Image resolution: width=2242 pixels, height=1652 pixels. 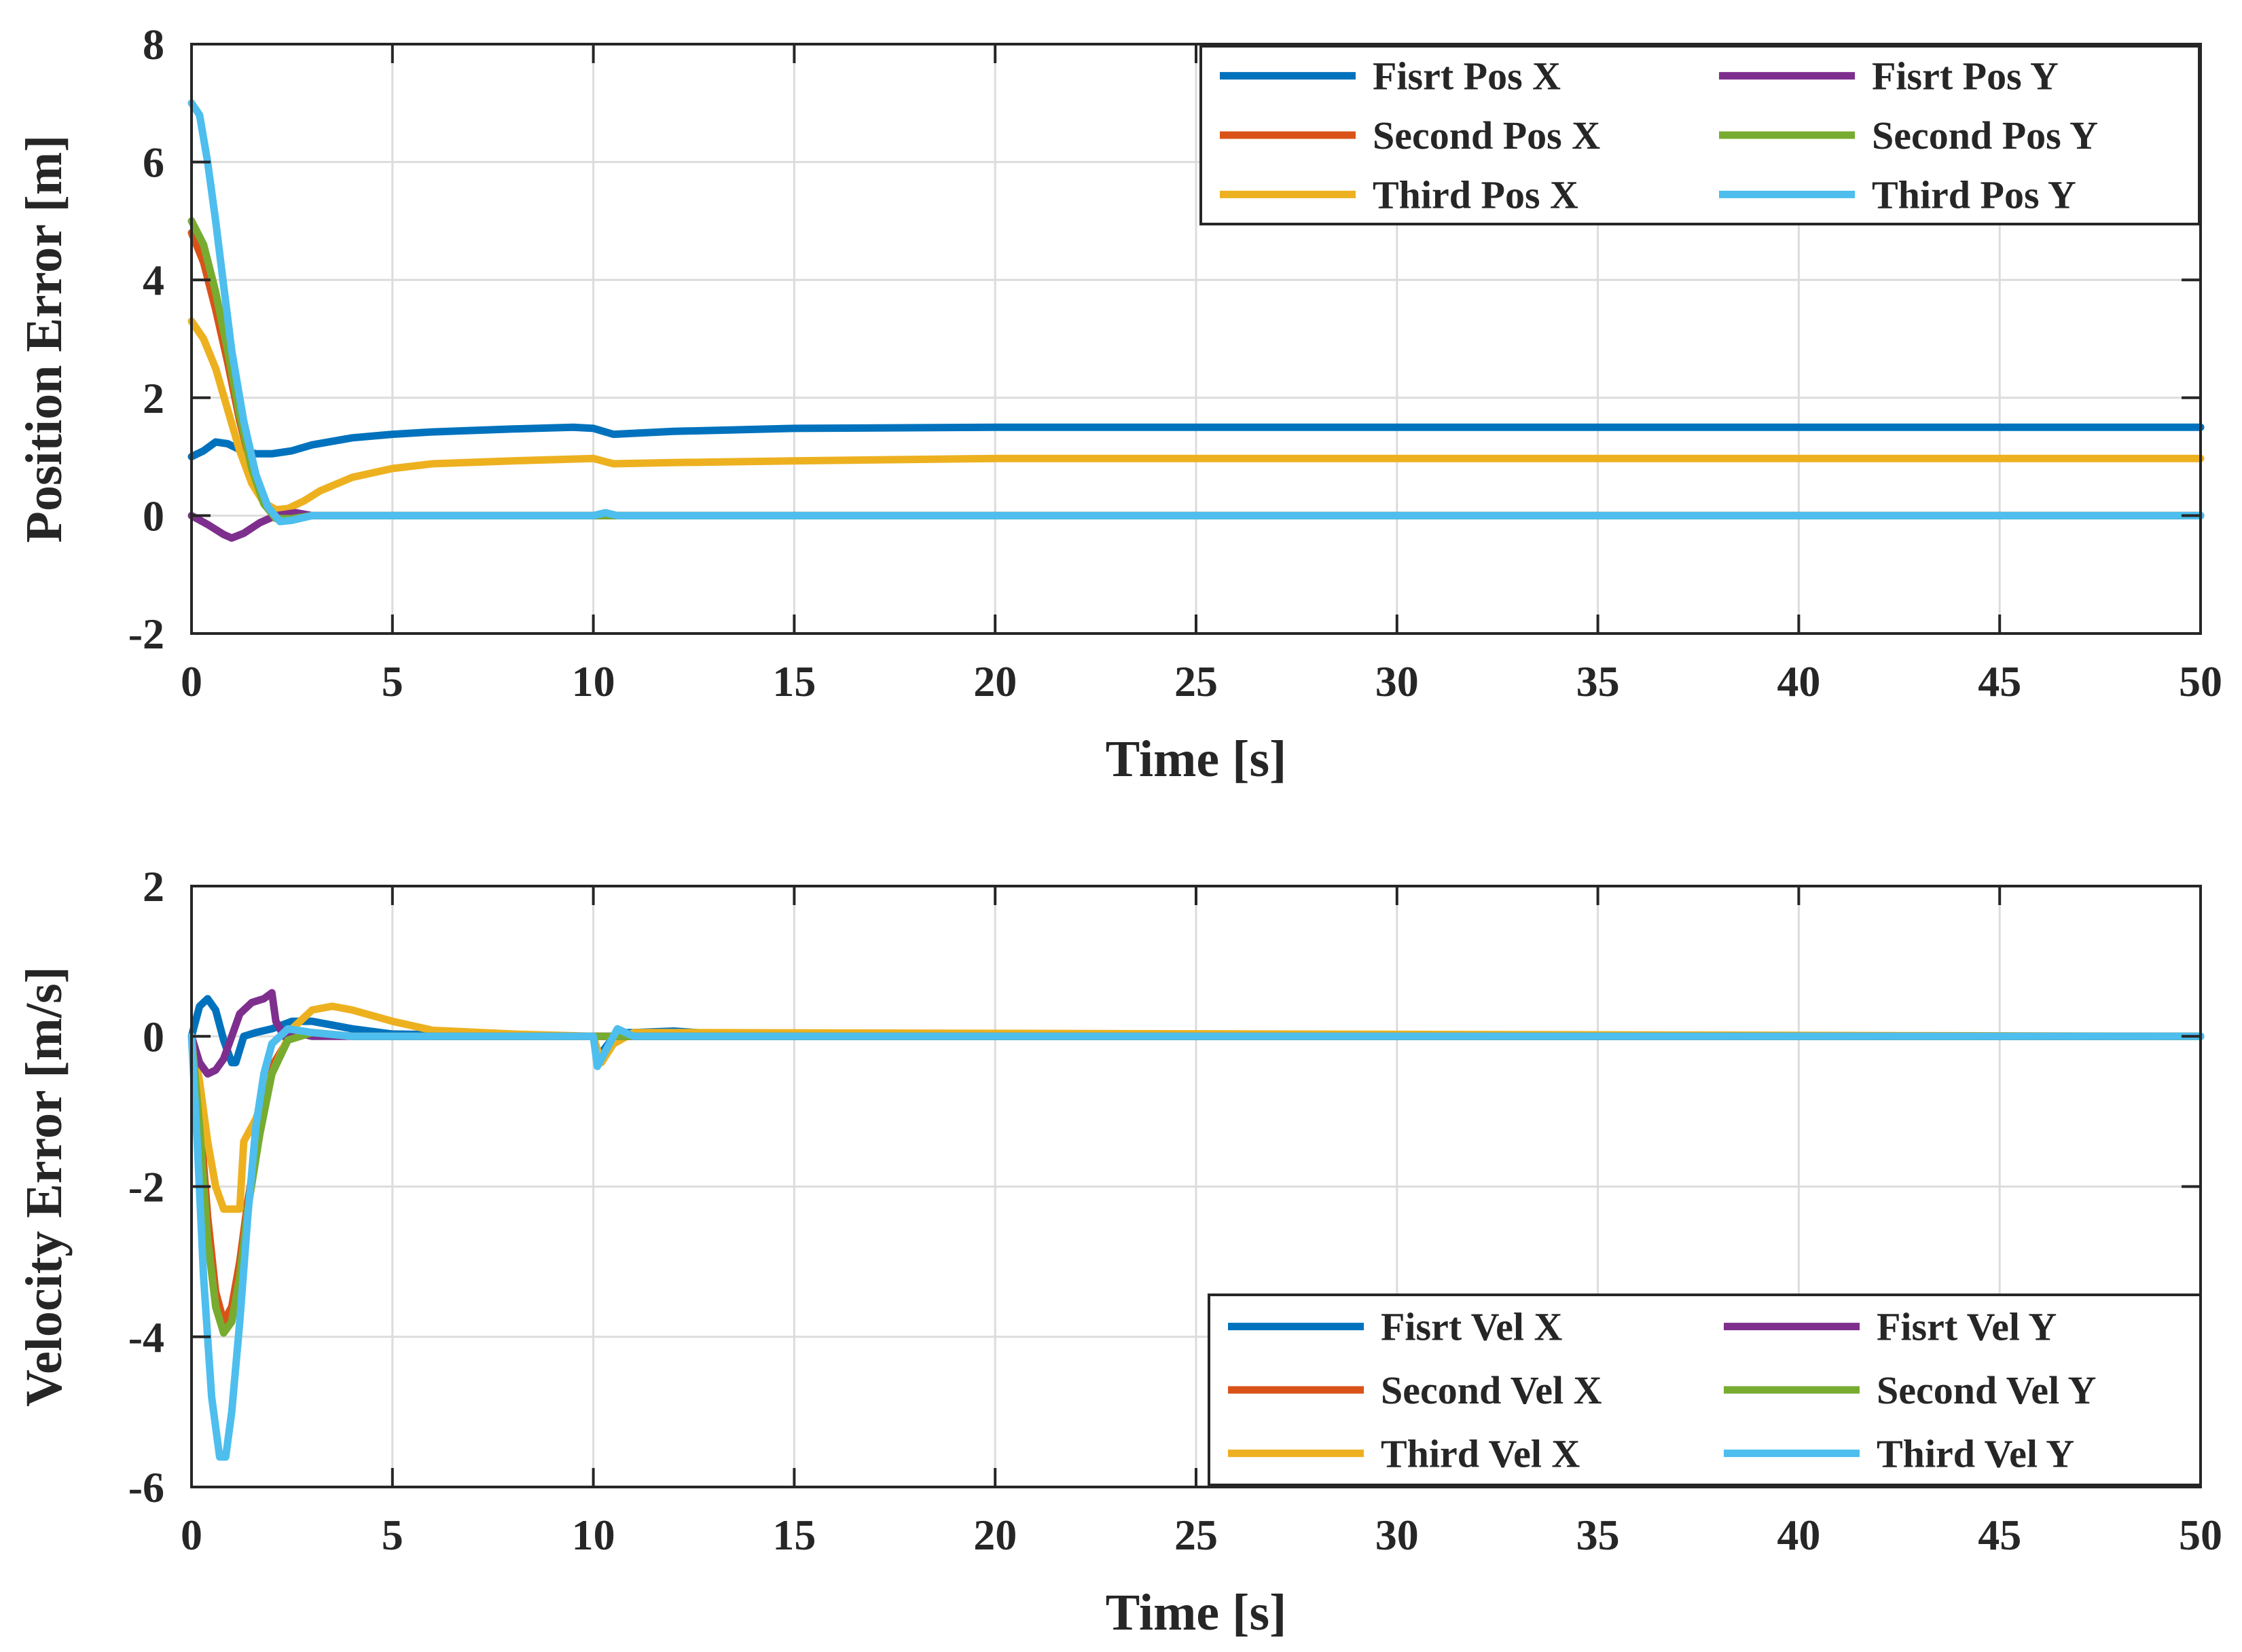 What do you see at coordinates (1492, 1390) in the screenshot?
I see `legend-label: Second Vel X` at bounding box center [1492, 1390].